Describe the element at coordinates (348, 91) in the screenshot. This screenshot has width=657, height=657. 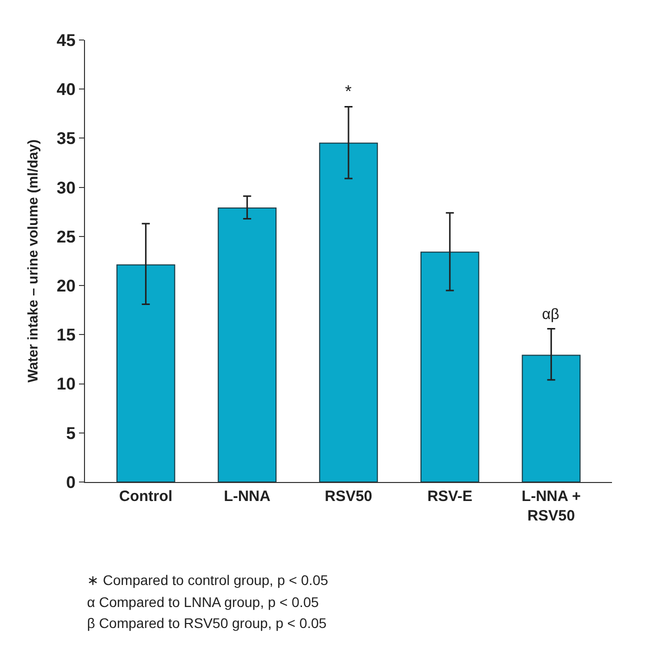
I see `annotation: *` at that location.